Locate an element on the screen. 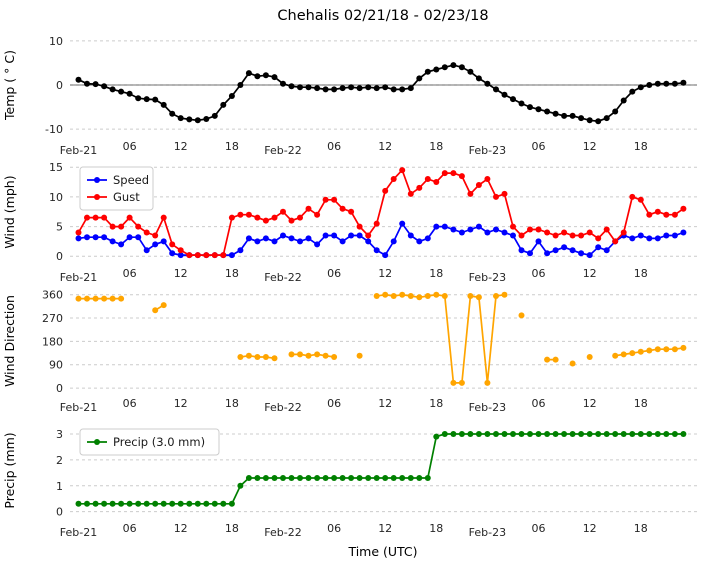  legend-label: Precip (3.0 mm) is located at coordinates (159, 442).